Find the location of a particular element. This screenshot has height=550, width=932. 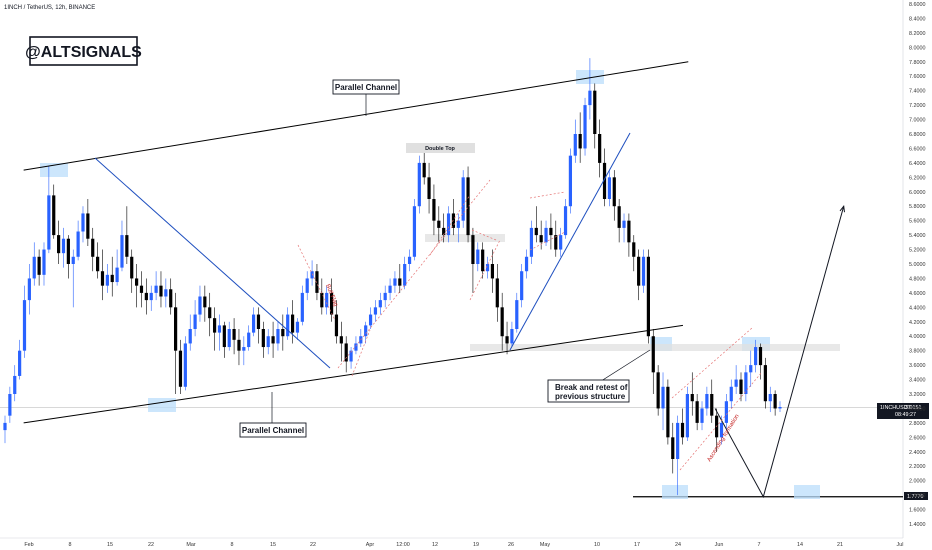

y-tick-label: 3.4000 is located at coordinates (917, 381).